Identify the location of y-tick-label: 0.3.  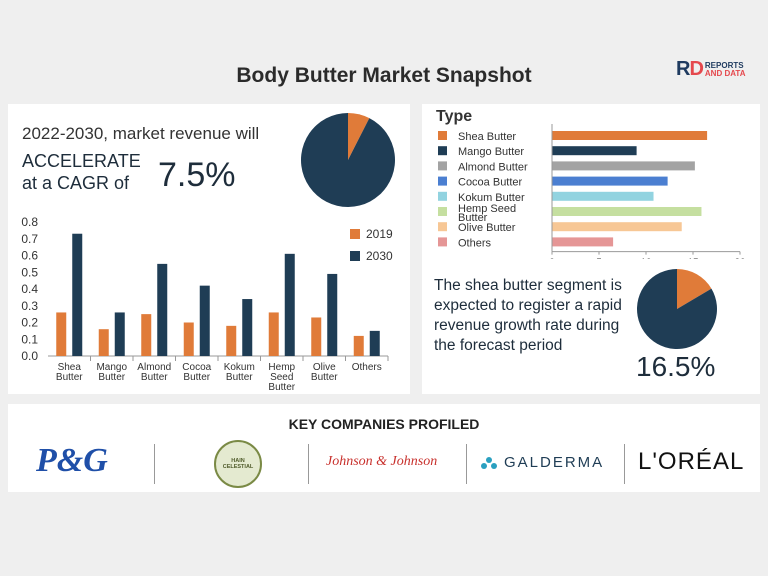
(29, 306).